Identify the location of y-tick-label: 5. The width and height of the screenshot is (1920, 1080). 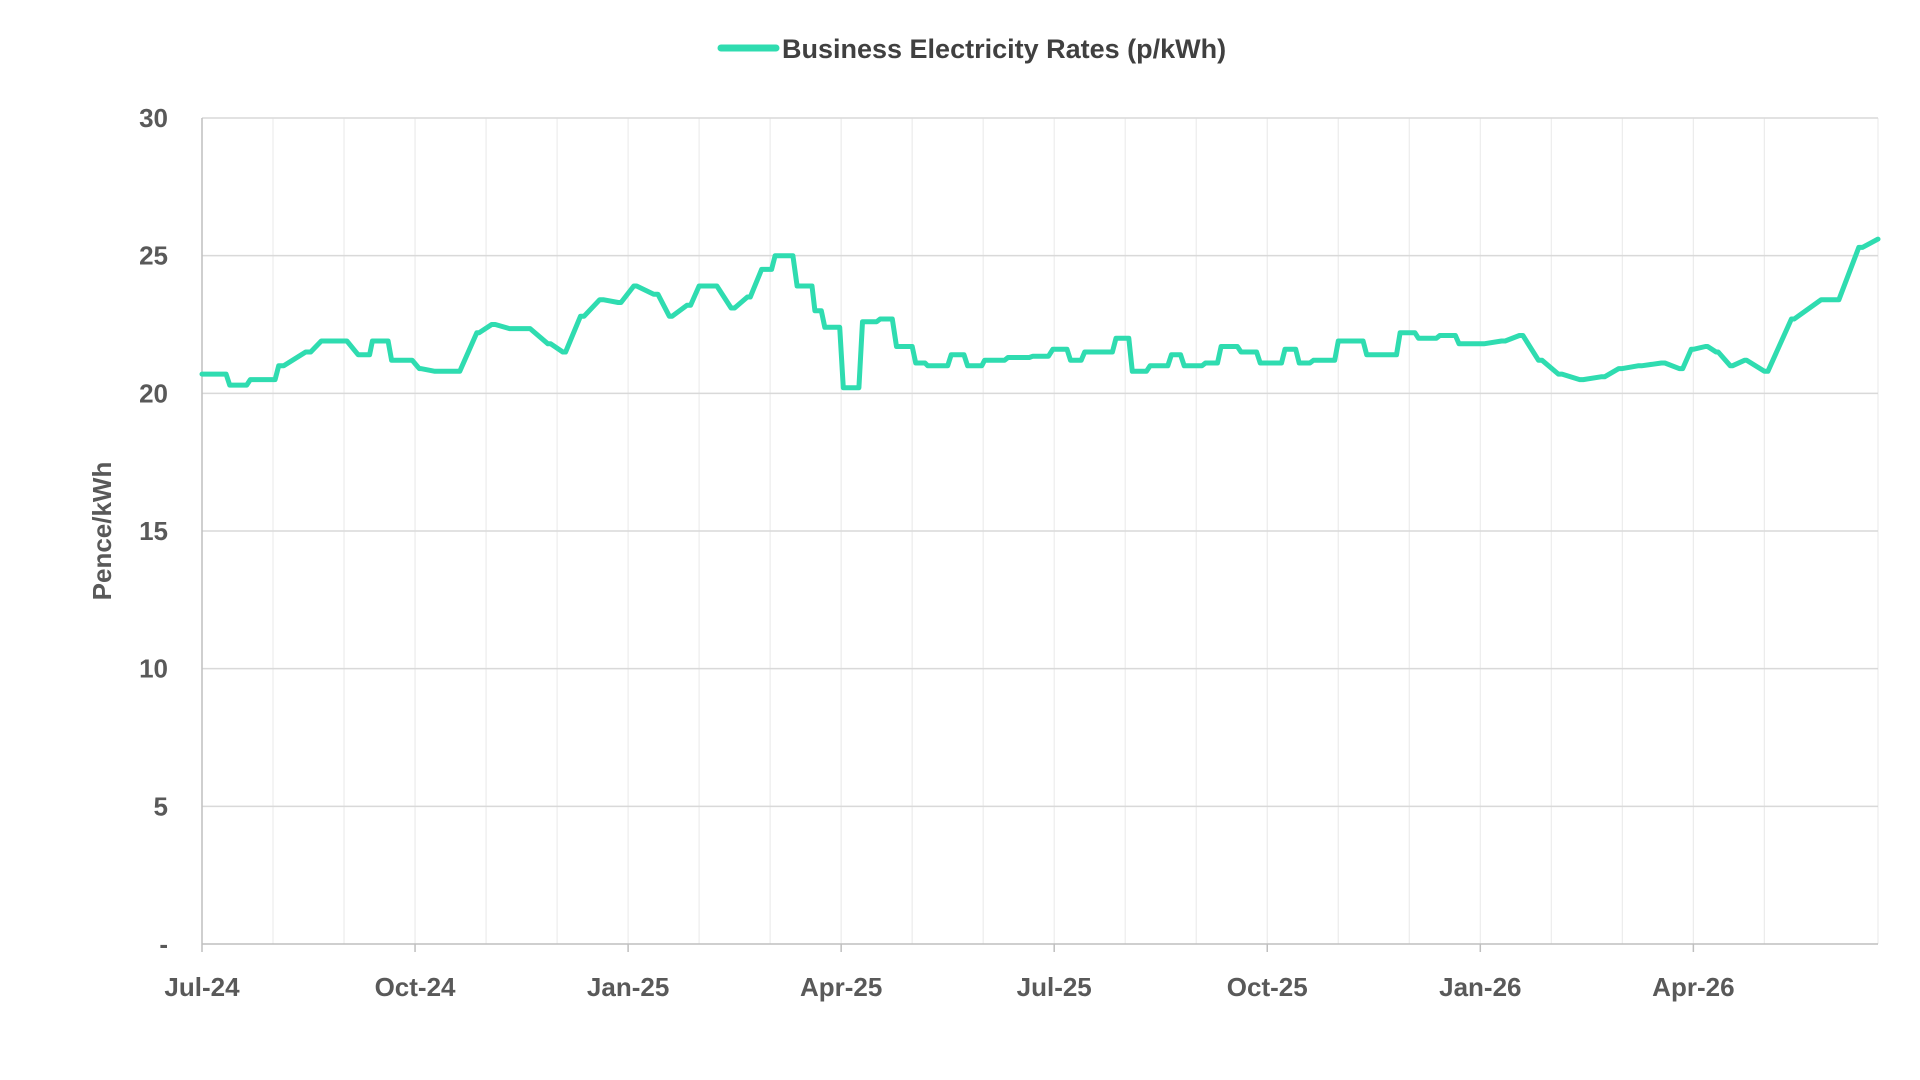
(161, 806).